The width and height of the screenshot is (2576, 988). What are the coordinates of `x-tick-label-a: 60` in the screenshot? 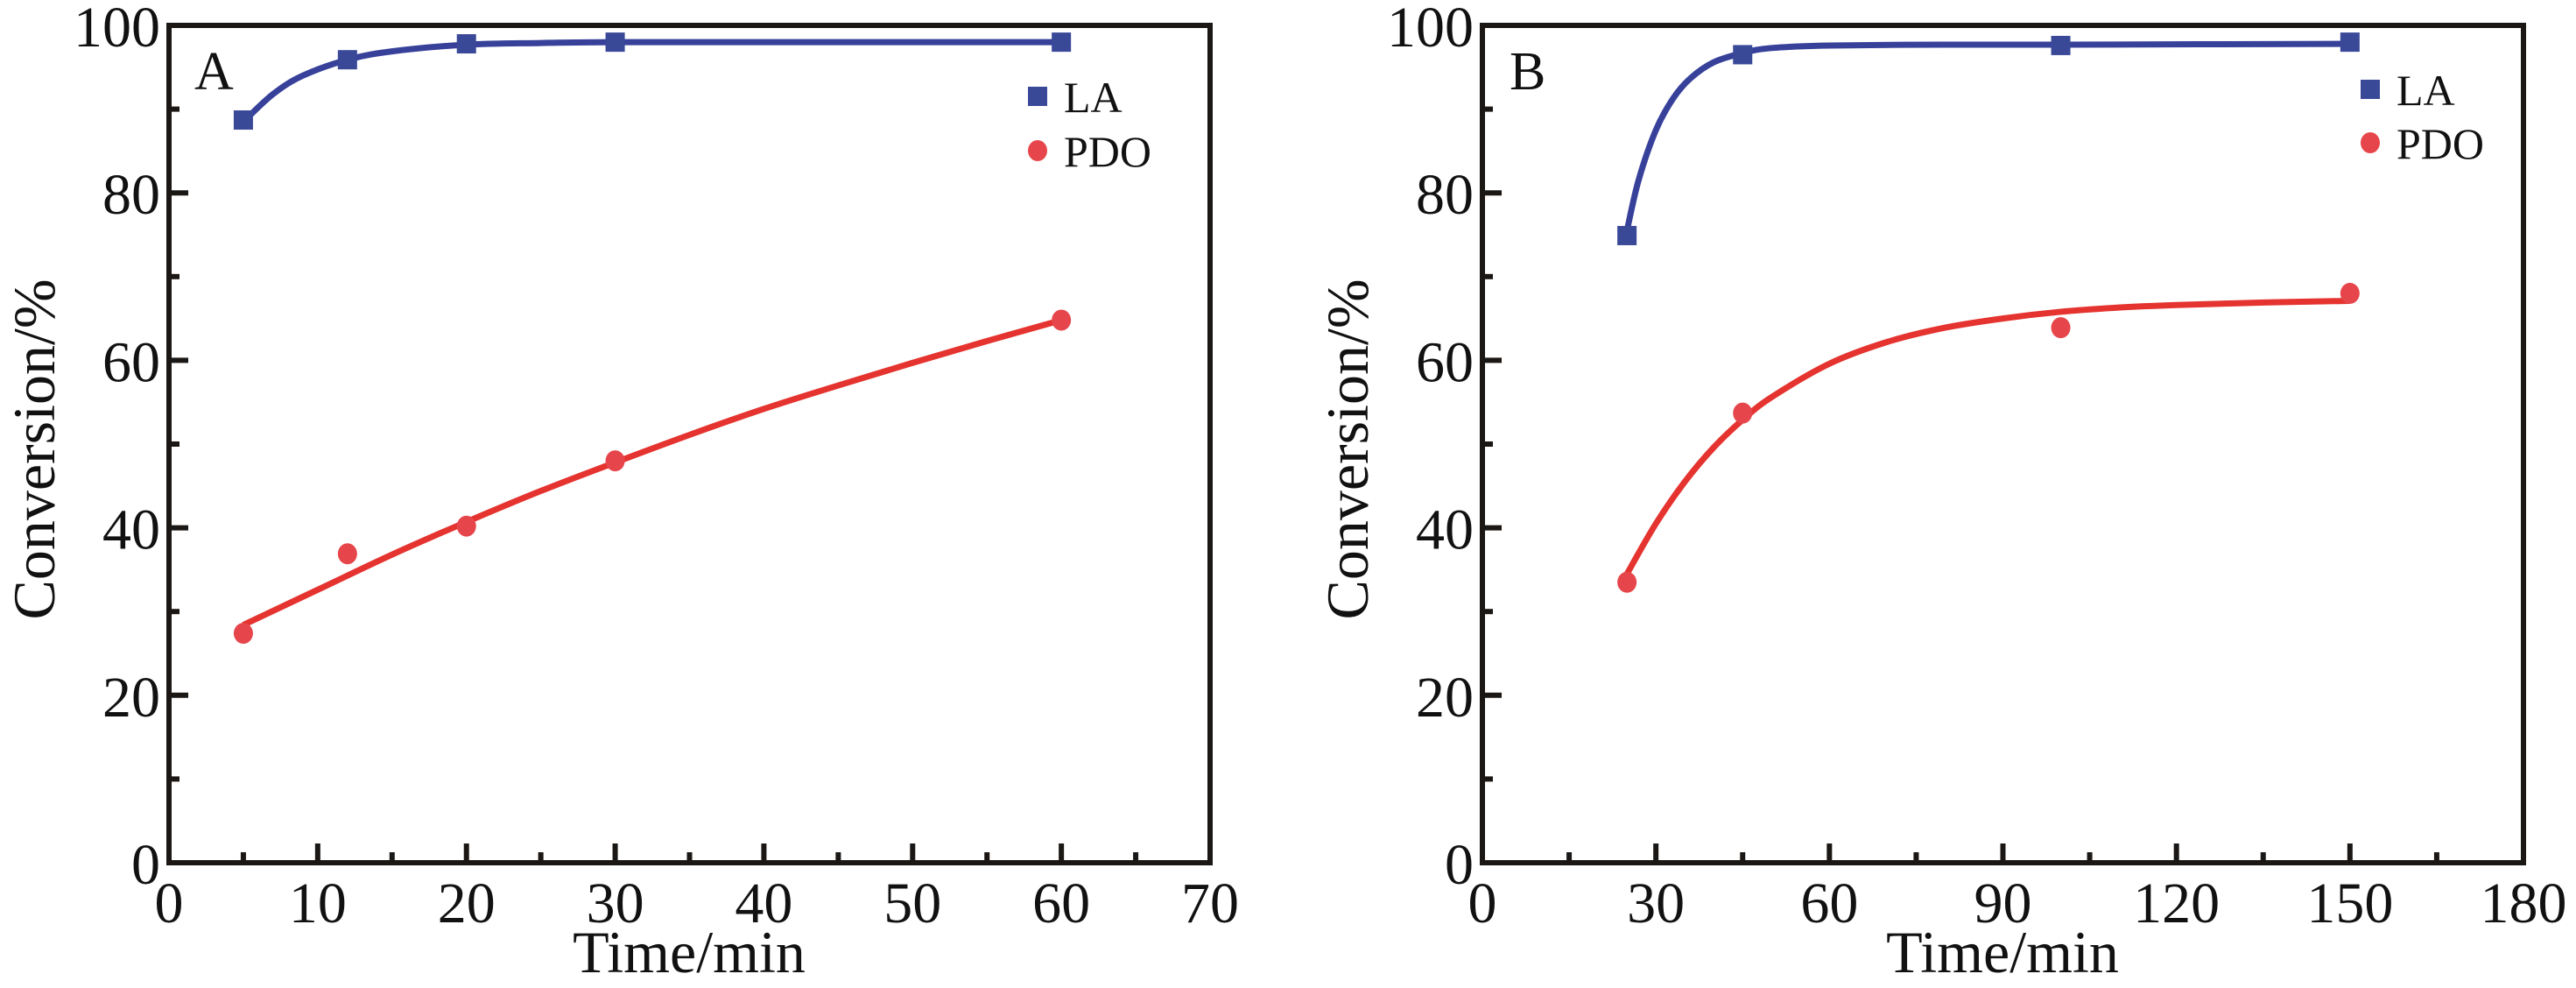 It's located at (1061, 903).